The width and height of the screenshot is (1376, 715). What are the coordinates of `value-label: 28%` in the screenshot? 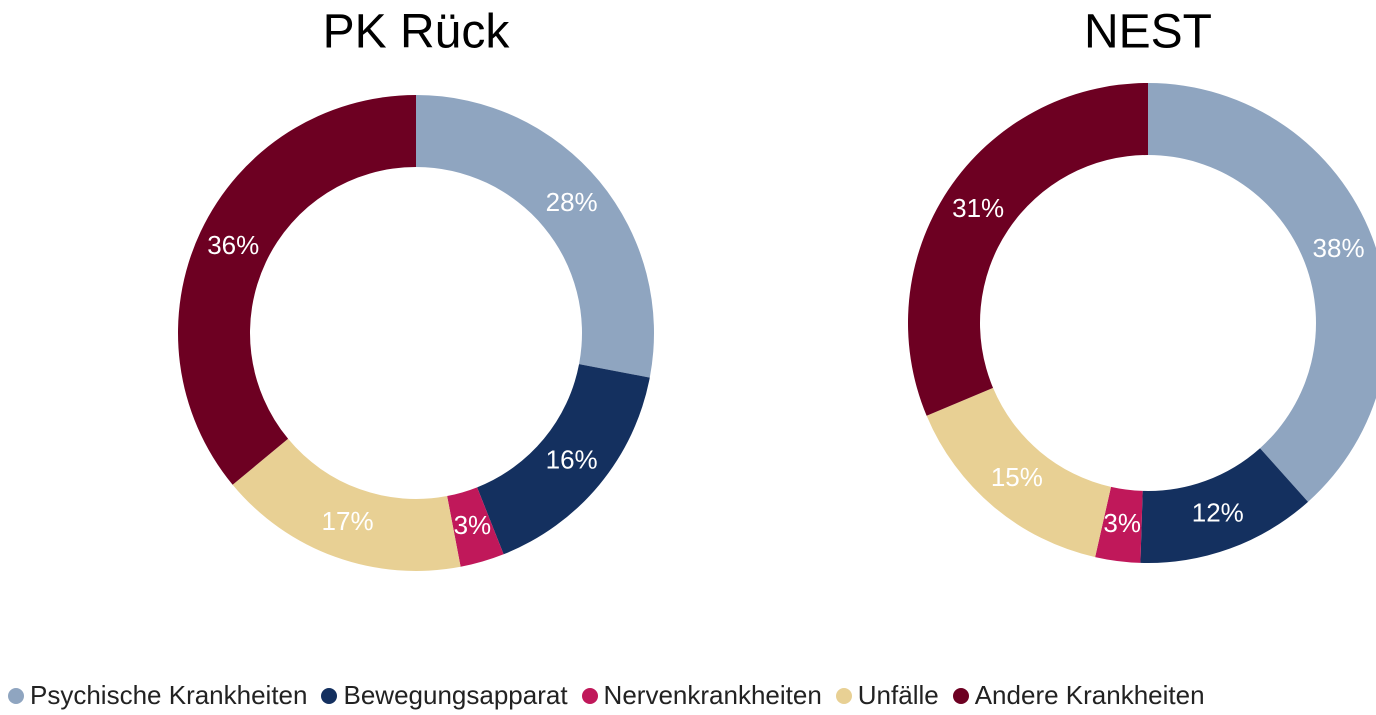 It's located at (572, 202).